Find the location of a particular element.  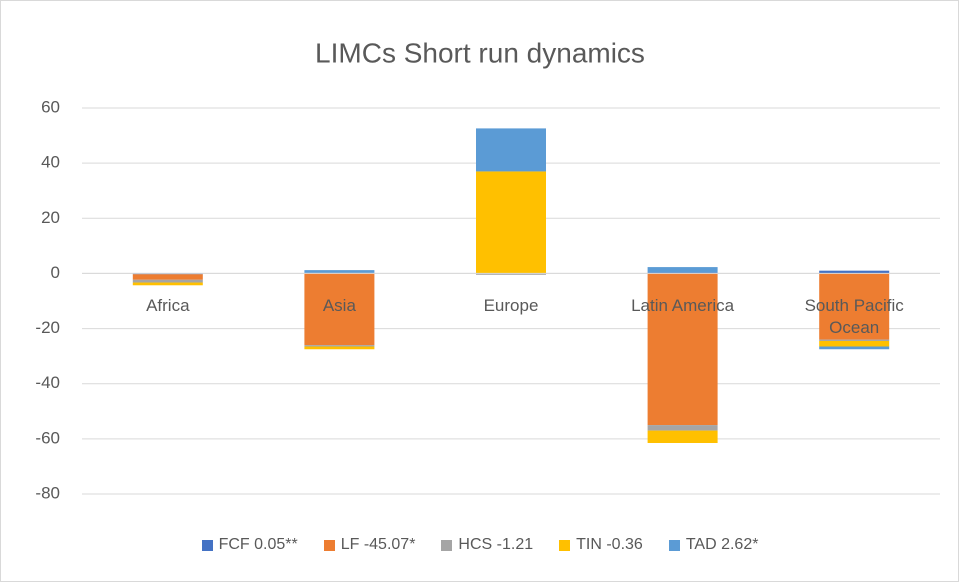

x-tick-label: Africa is located at coordinates (168, 306).